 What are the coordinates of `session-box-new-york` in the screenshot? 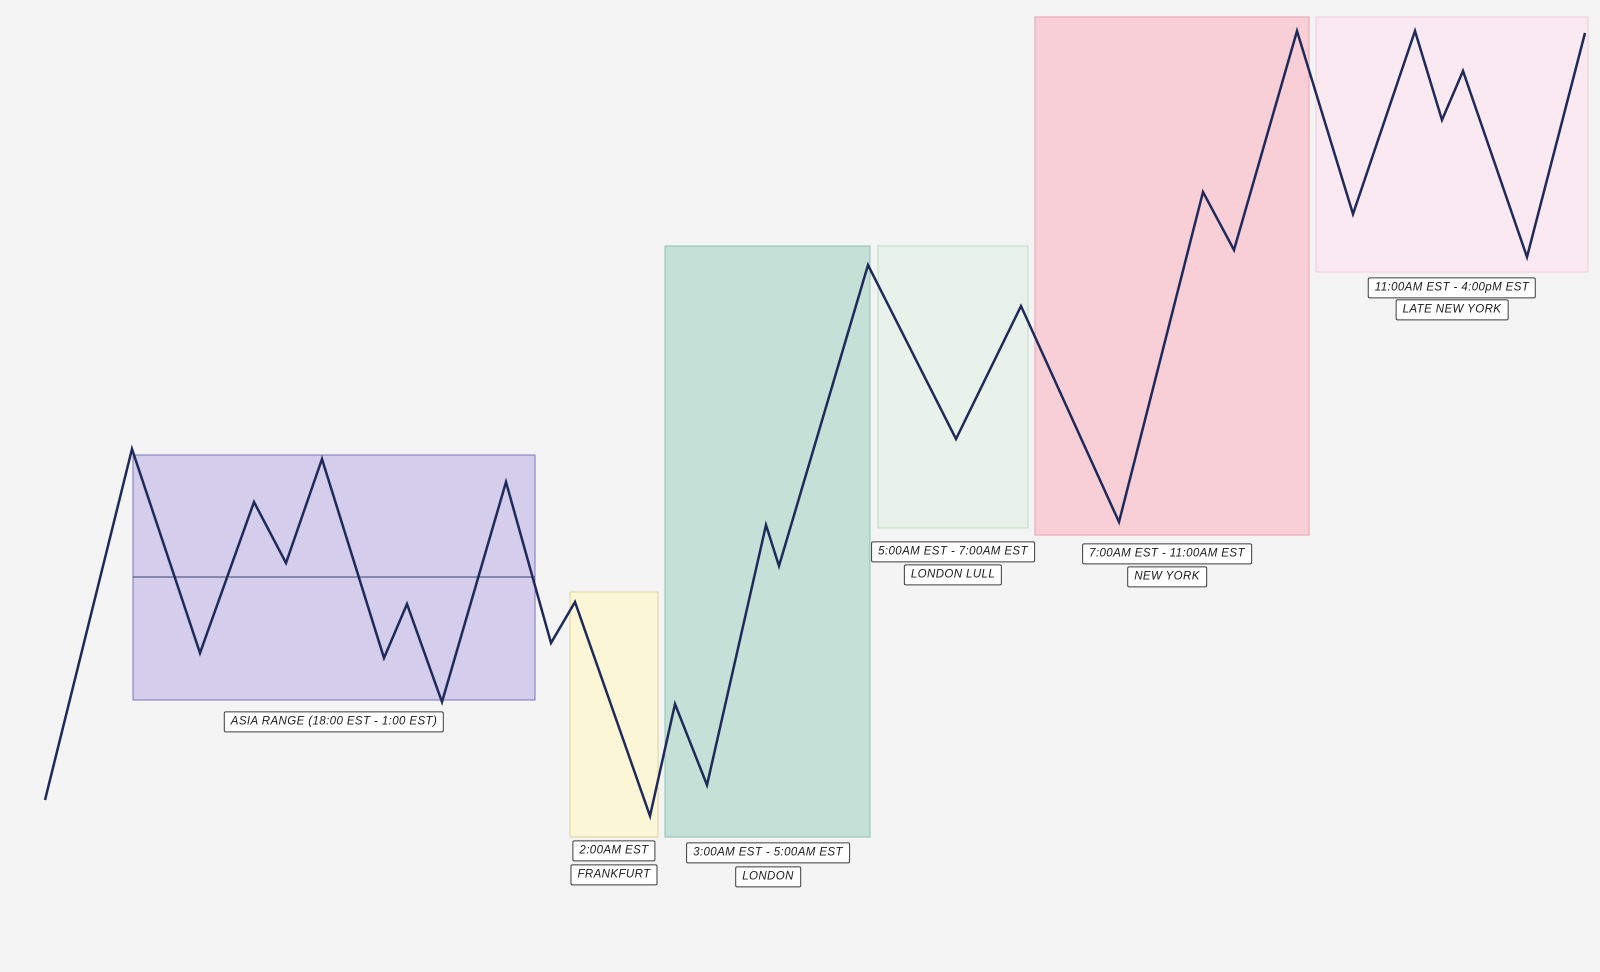 It's located at (1172, 276).